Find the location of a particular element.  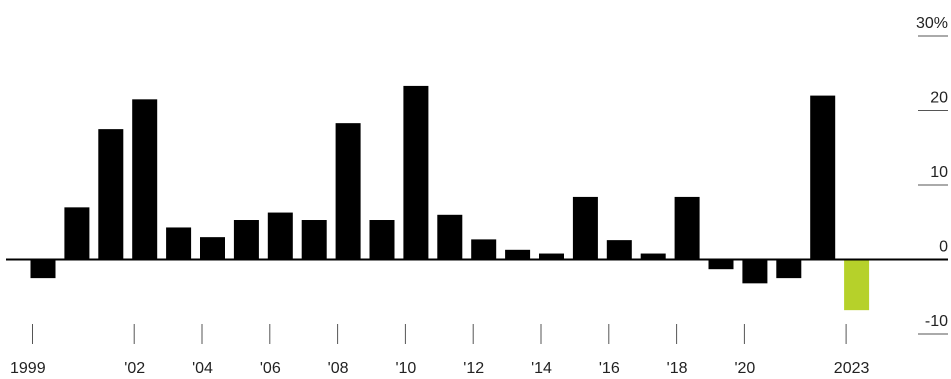

bar-2005 is located at coordinates (246, 240).